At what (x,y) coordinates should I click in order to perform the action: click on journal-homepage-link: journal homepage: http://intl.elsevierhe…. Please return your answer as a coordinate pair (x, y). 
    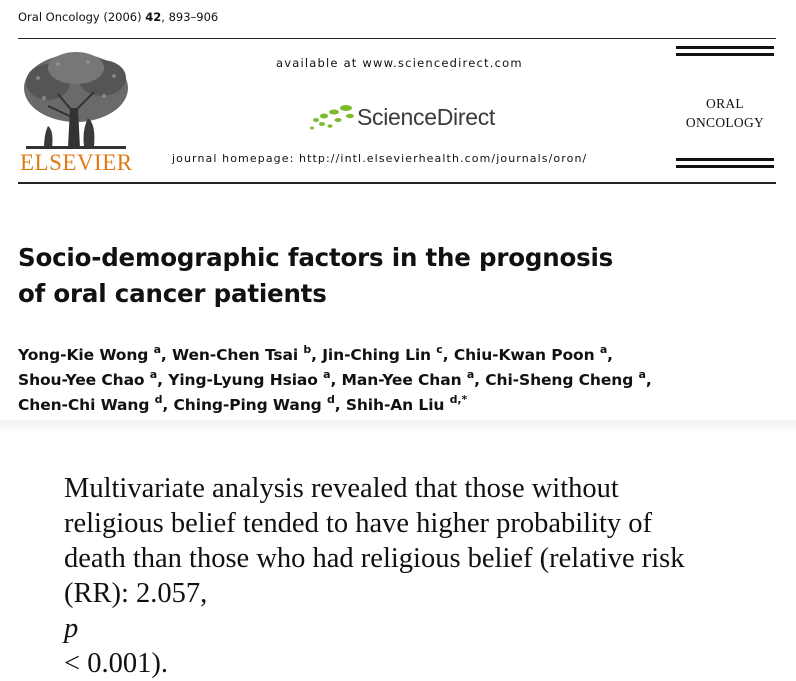
    Looking at the image, I should click on (380, 158).